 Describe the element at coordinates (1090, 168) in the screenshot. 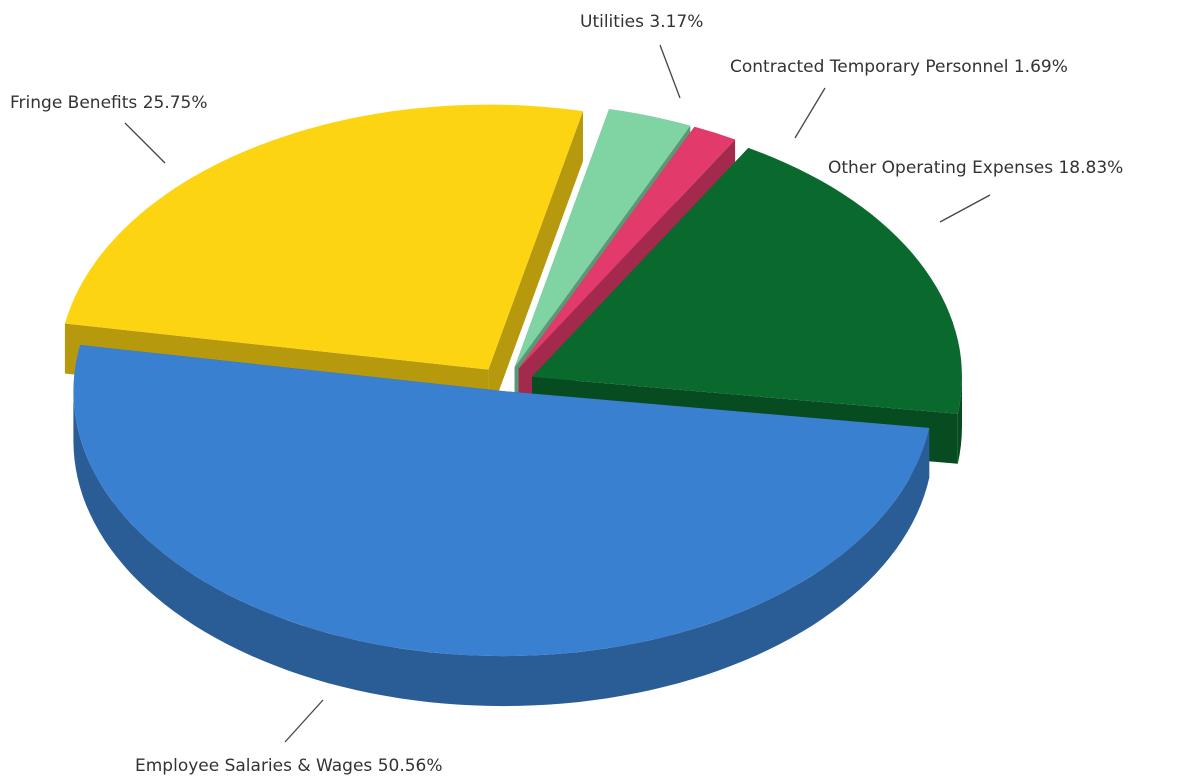

I see `value-label: 18.83%` at that location.